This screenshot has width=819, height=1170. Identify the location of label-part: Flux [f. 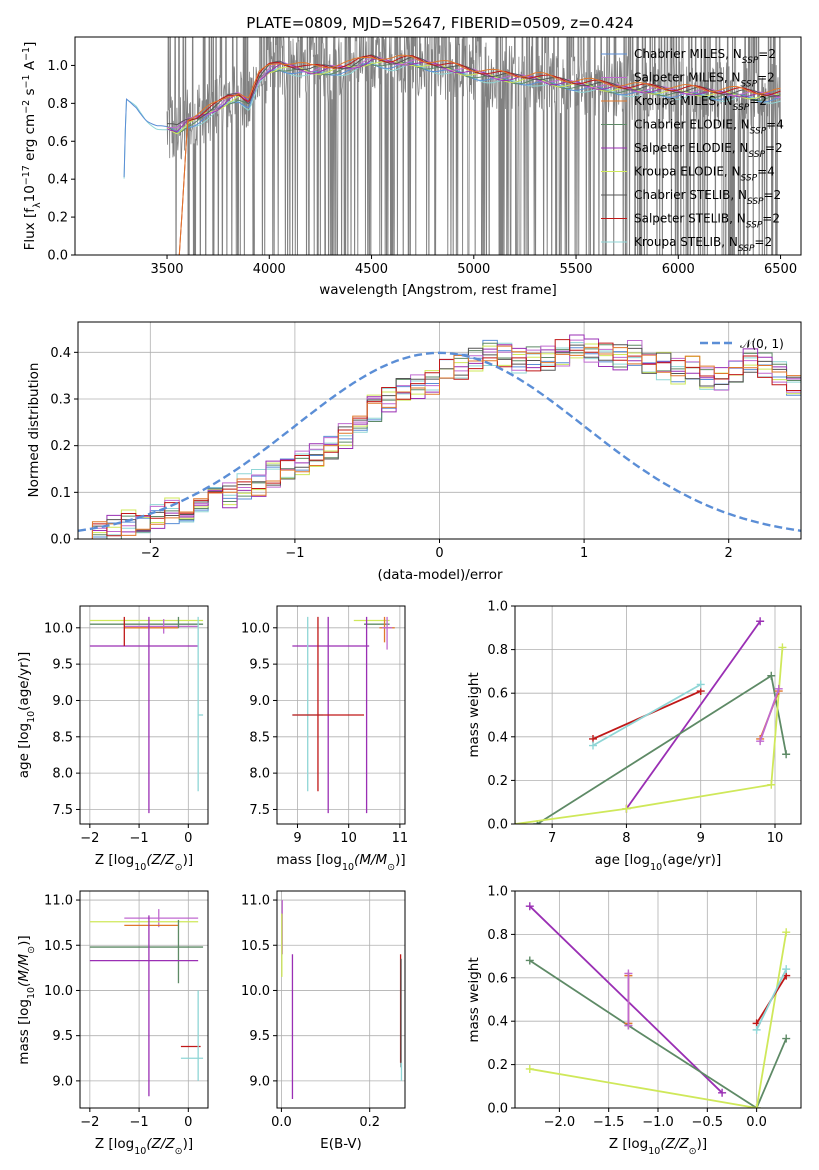
(30, 229).